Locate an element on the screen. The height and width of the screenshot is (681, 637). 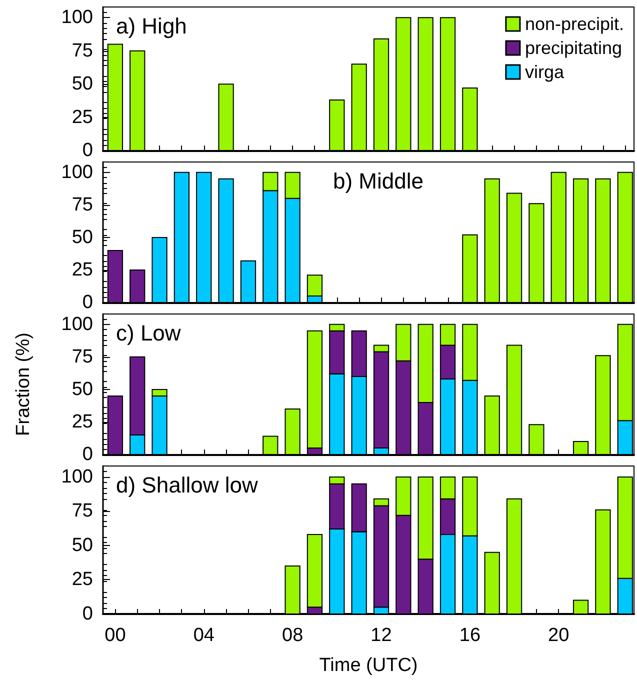
x-tick-label: 12 is located at coordinates (381, 635).